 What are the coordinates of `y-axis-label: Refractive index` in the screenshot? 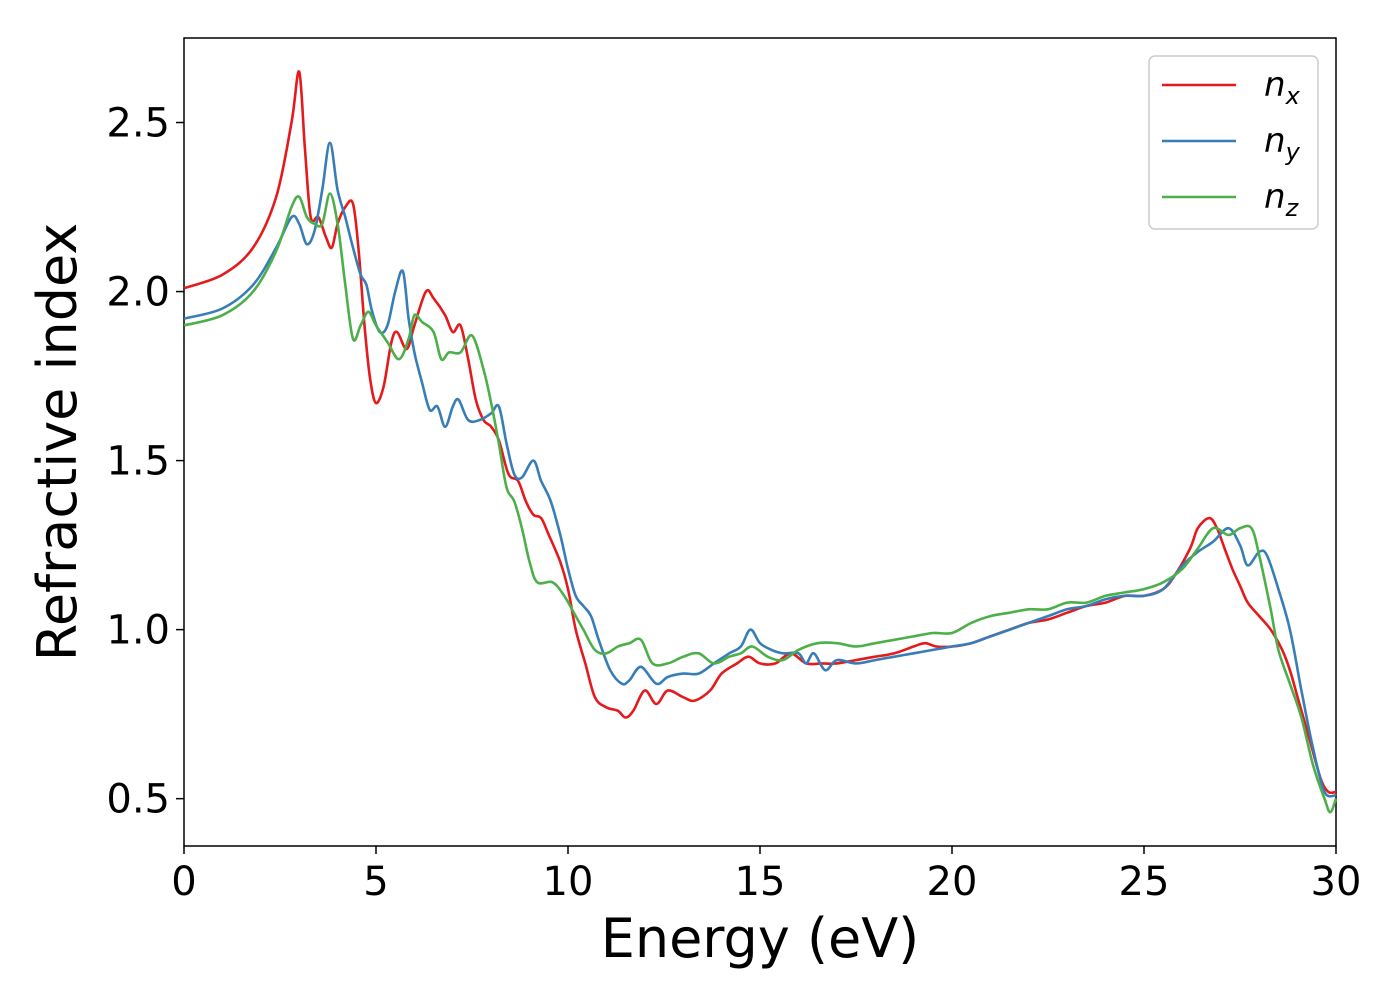 It's located at (57, 442).